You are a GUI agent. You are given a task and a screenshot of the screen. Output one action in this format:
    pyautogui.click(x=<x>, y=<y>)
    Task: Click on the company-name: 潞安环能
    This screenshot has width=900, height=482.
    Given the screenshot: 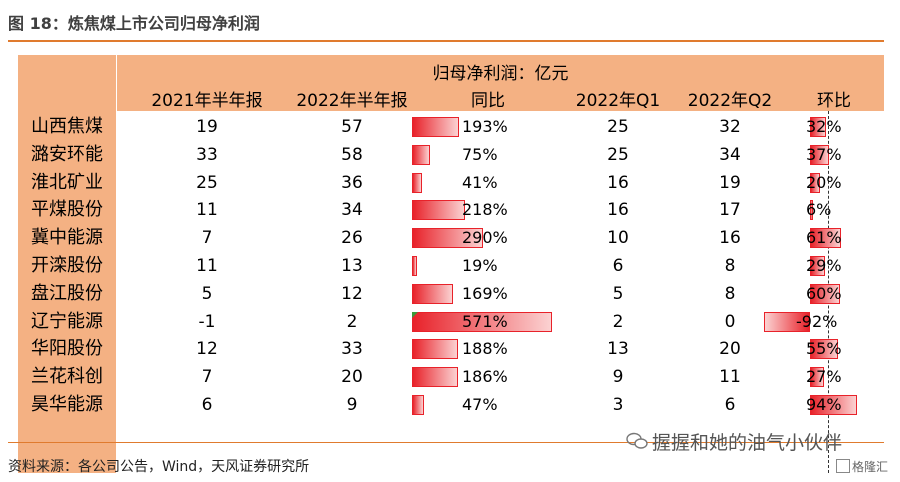 What is the action you would take?
    pyautogui.click(x=67, y=154)
    